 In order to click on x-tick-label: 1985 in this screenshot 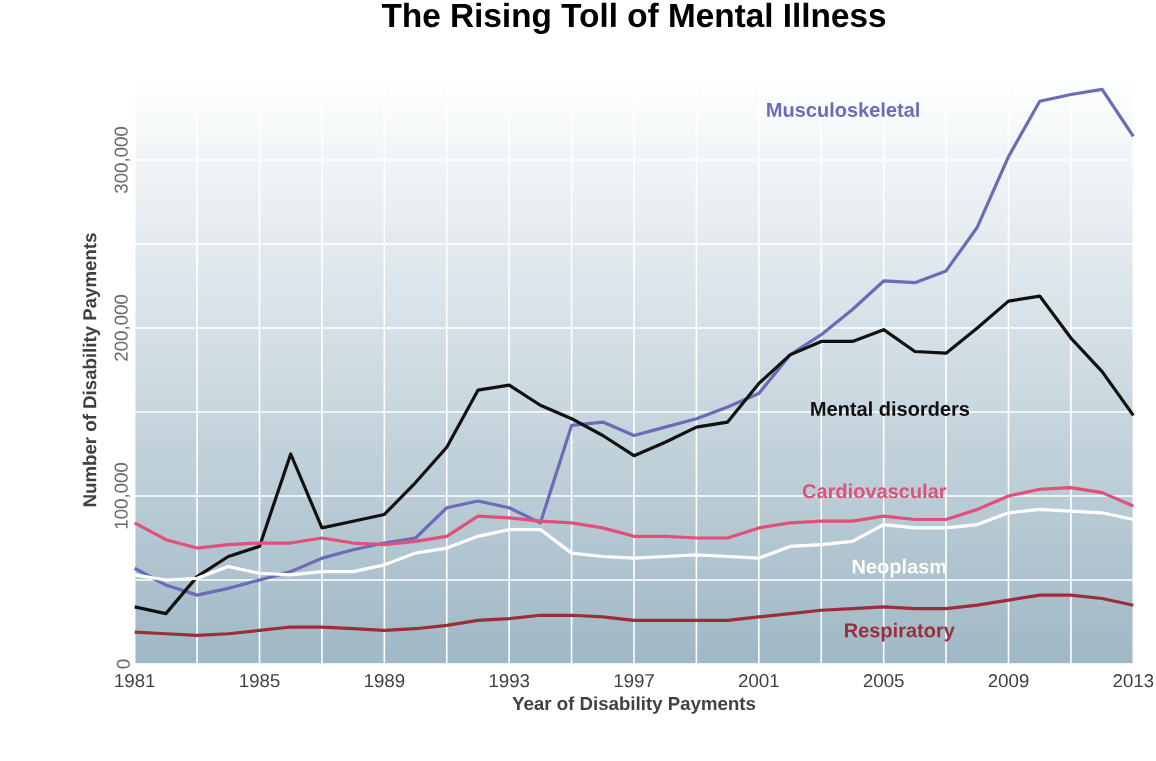, I will do `click(260, 680)`.